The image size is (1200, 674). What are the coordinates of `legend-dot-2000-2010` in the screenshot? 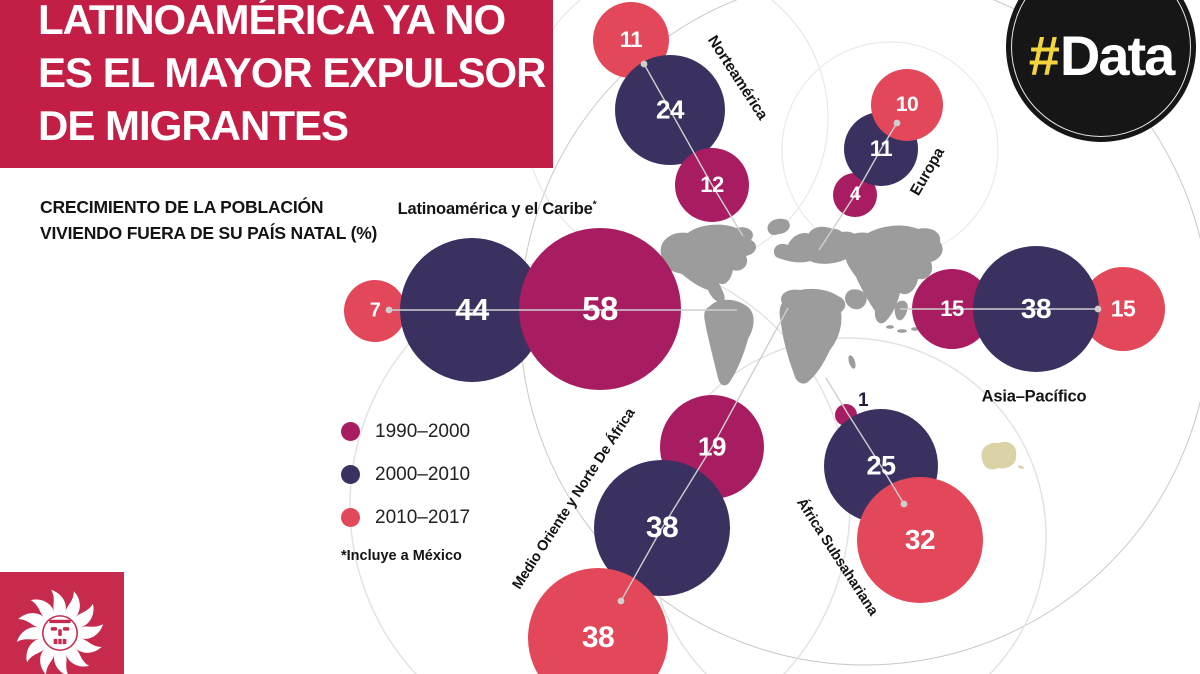 It's located at (350, 474).